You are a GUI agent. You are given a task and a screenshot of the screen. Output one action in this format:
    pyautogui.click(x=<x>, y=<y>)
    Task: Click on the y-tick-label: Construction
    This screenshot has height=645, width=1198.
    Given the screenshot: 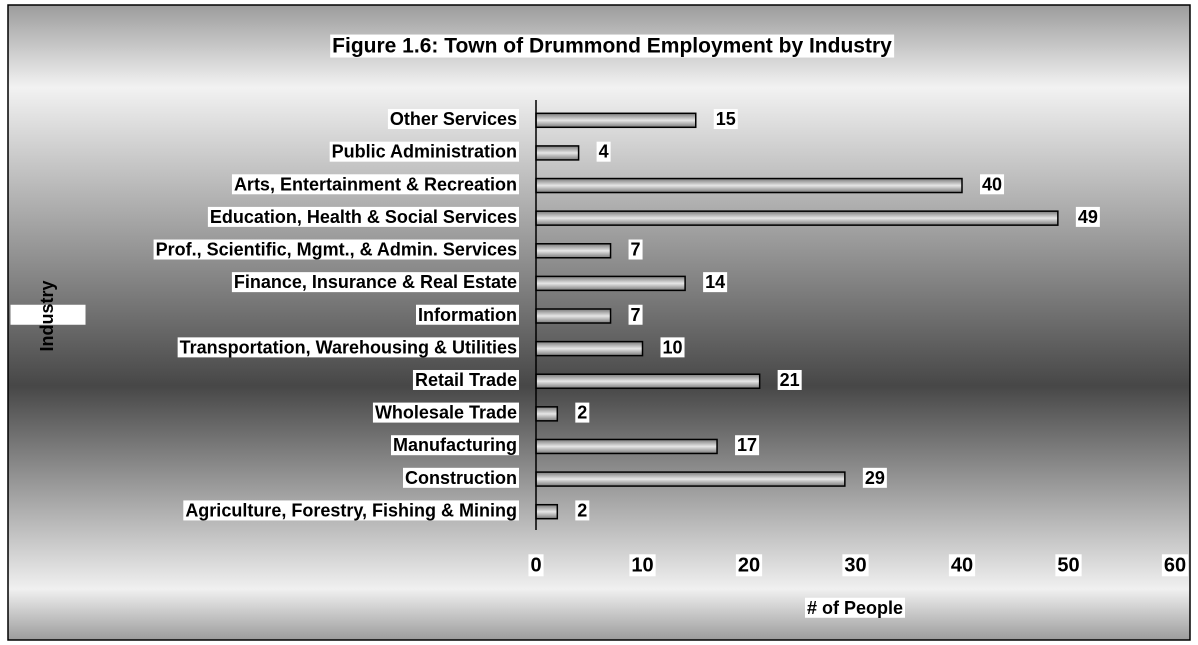 What is the action you would take?
    pyautogui.click(x=461, y=478)
    